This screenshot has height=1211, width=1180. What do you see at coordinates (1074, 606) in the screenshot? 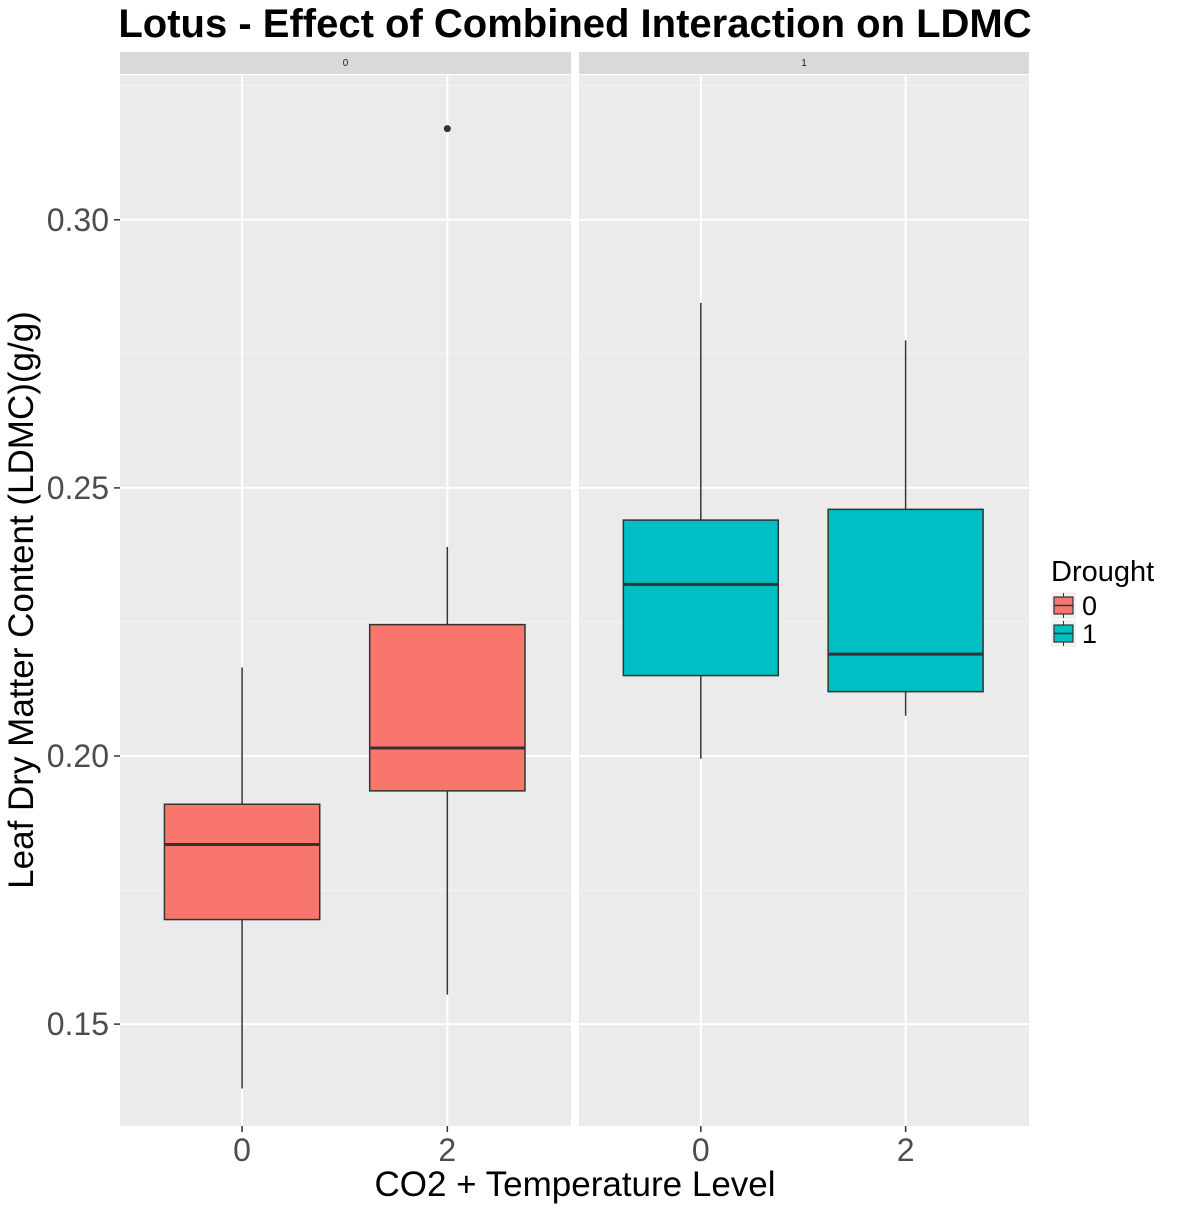
I see `legend-item-0: 0` at bounding box center [1074, 606].